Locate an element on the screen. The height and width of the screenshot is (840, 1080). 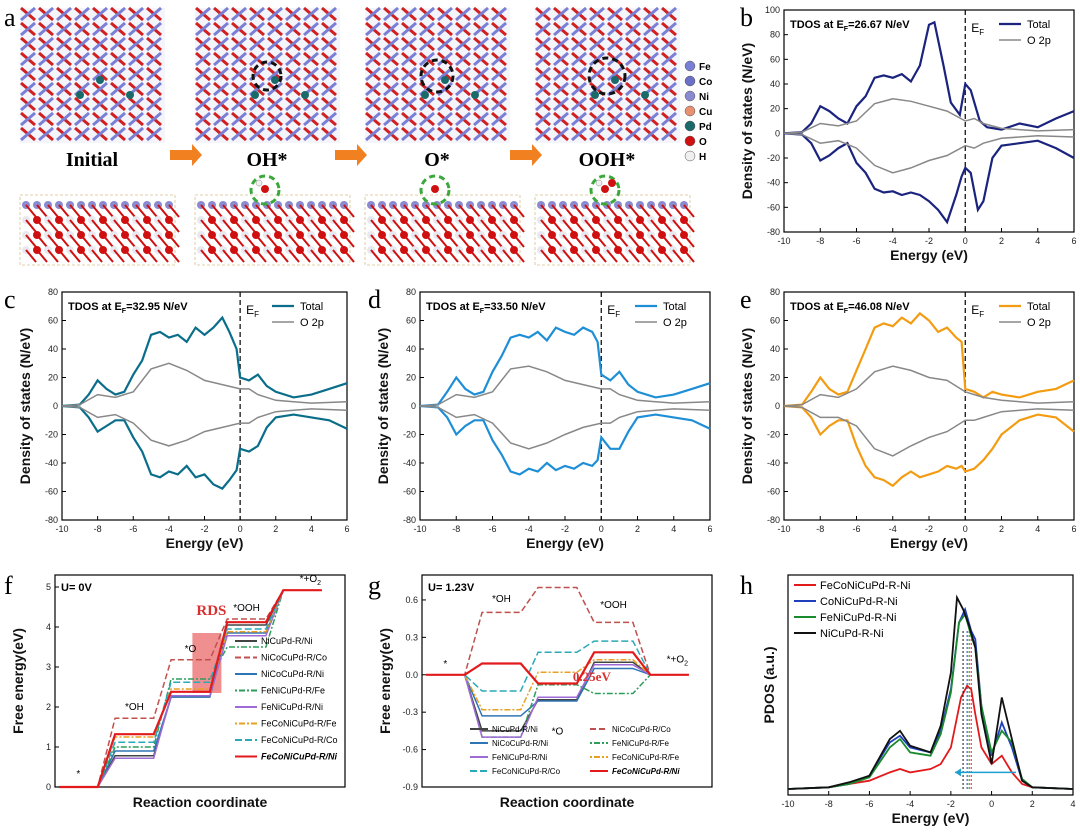
panel-letter: e is located at coordinates (746, 299).